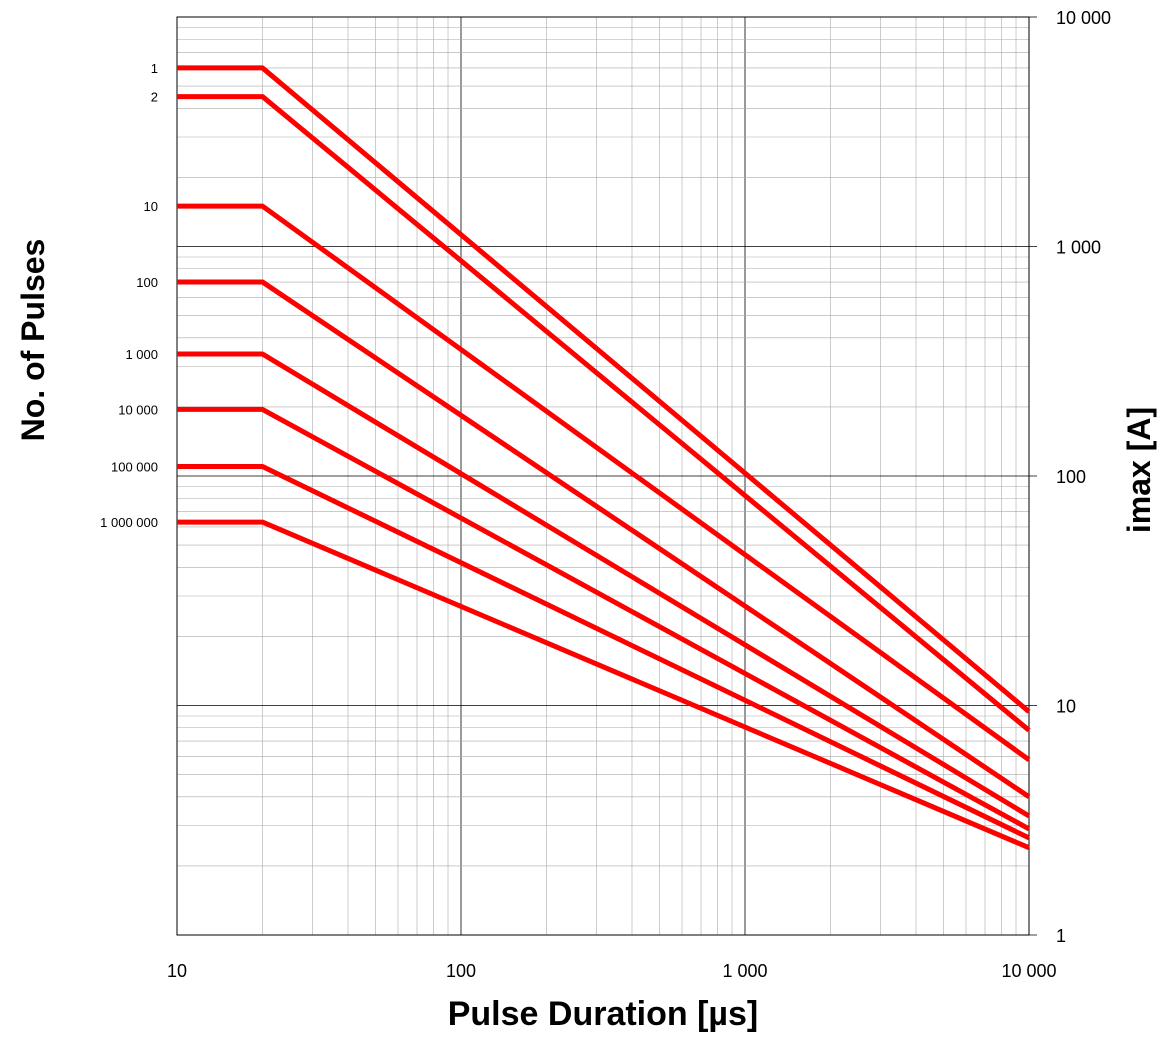 The height and width of the screenshot is (1042, 1161). I want to click on x-tick-label: 10 000, so click(1028, 971).